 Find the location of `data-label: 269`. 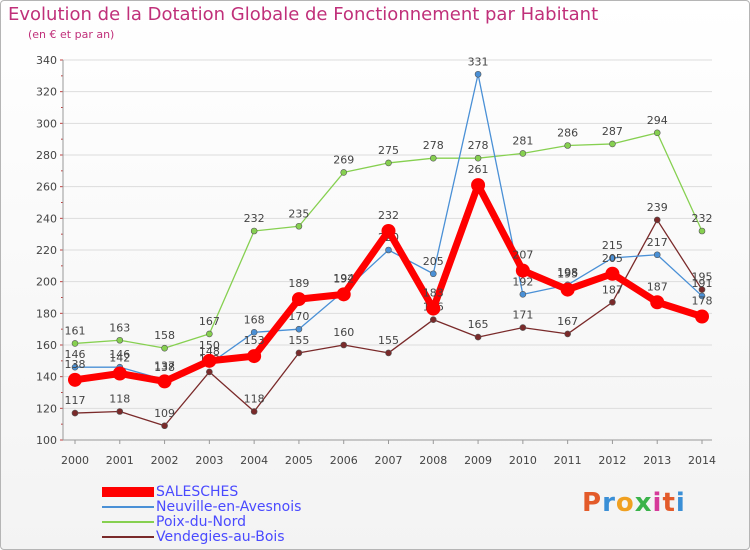

data-label: 269 is located at coordinates (343, 159).